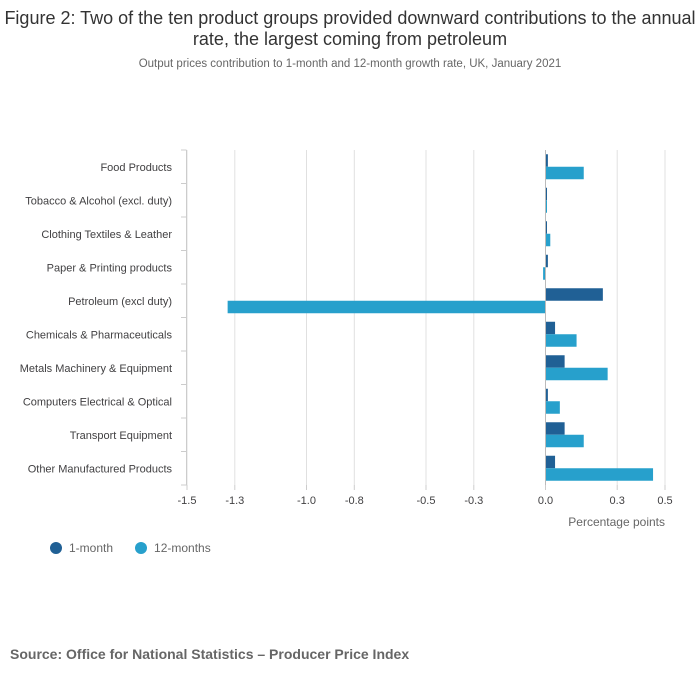 This screenshot has height=682, width=700. I want to click on legend-label-1-month: 1-month, so click(91, 548).